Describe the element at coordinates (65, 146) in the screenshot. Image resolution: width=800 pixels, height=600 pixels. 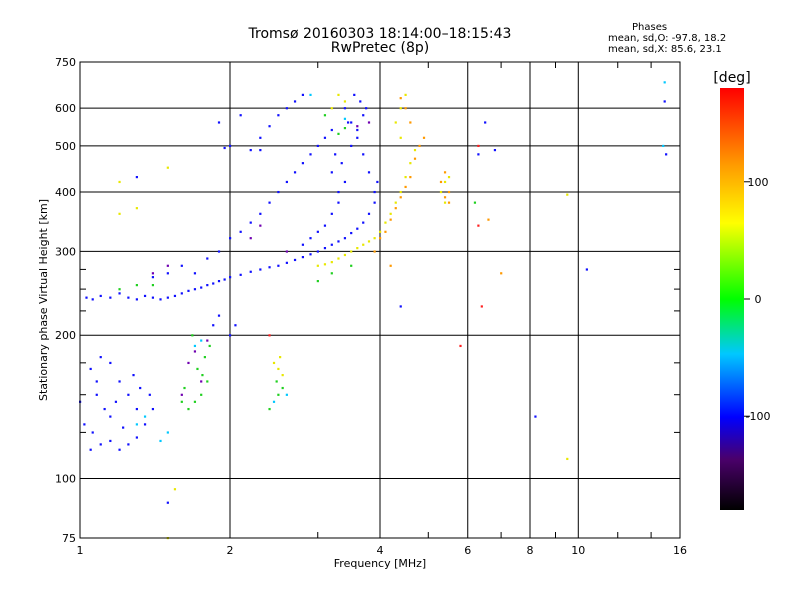
I see `y-tick-label: 500` at that location.